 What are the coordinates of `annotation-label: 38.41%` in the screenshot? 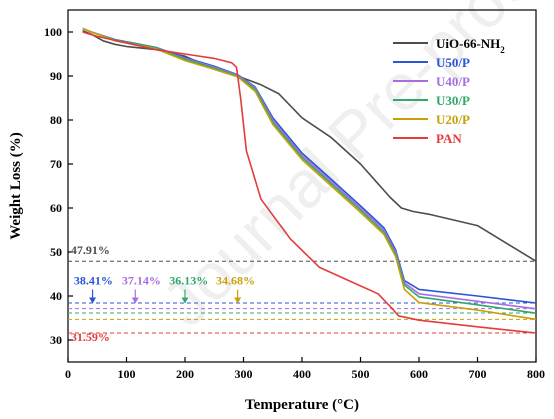 It's located at (93, 281).